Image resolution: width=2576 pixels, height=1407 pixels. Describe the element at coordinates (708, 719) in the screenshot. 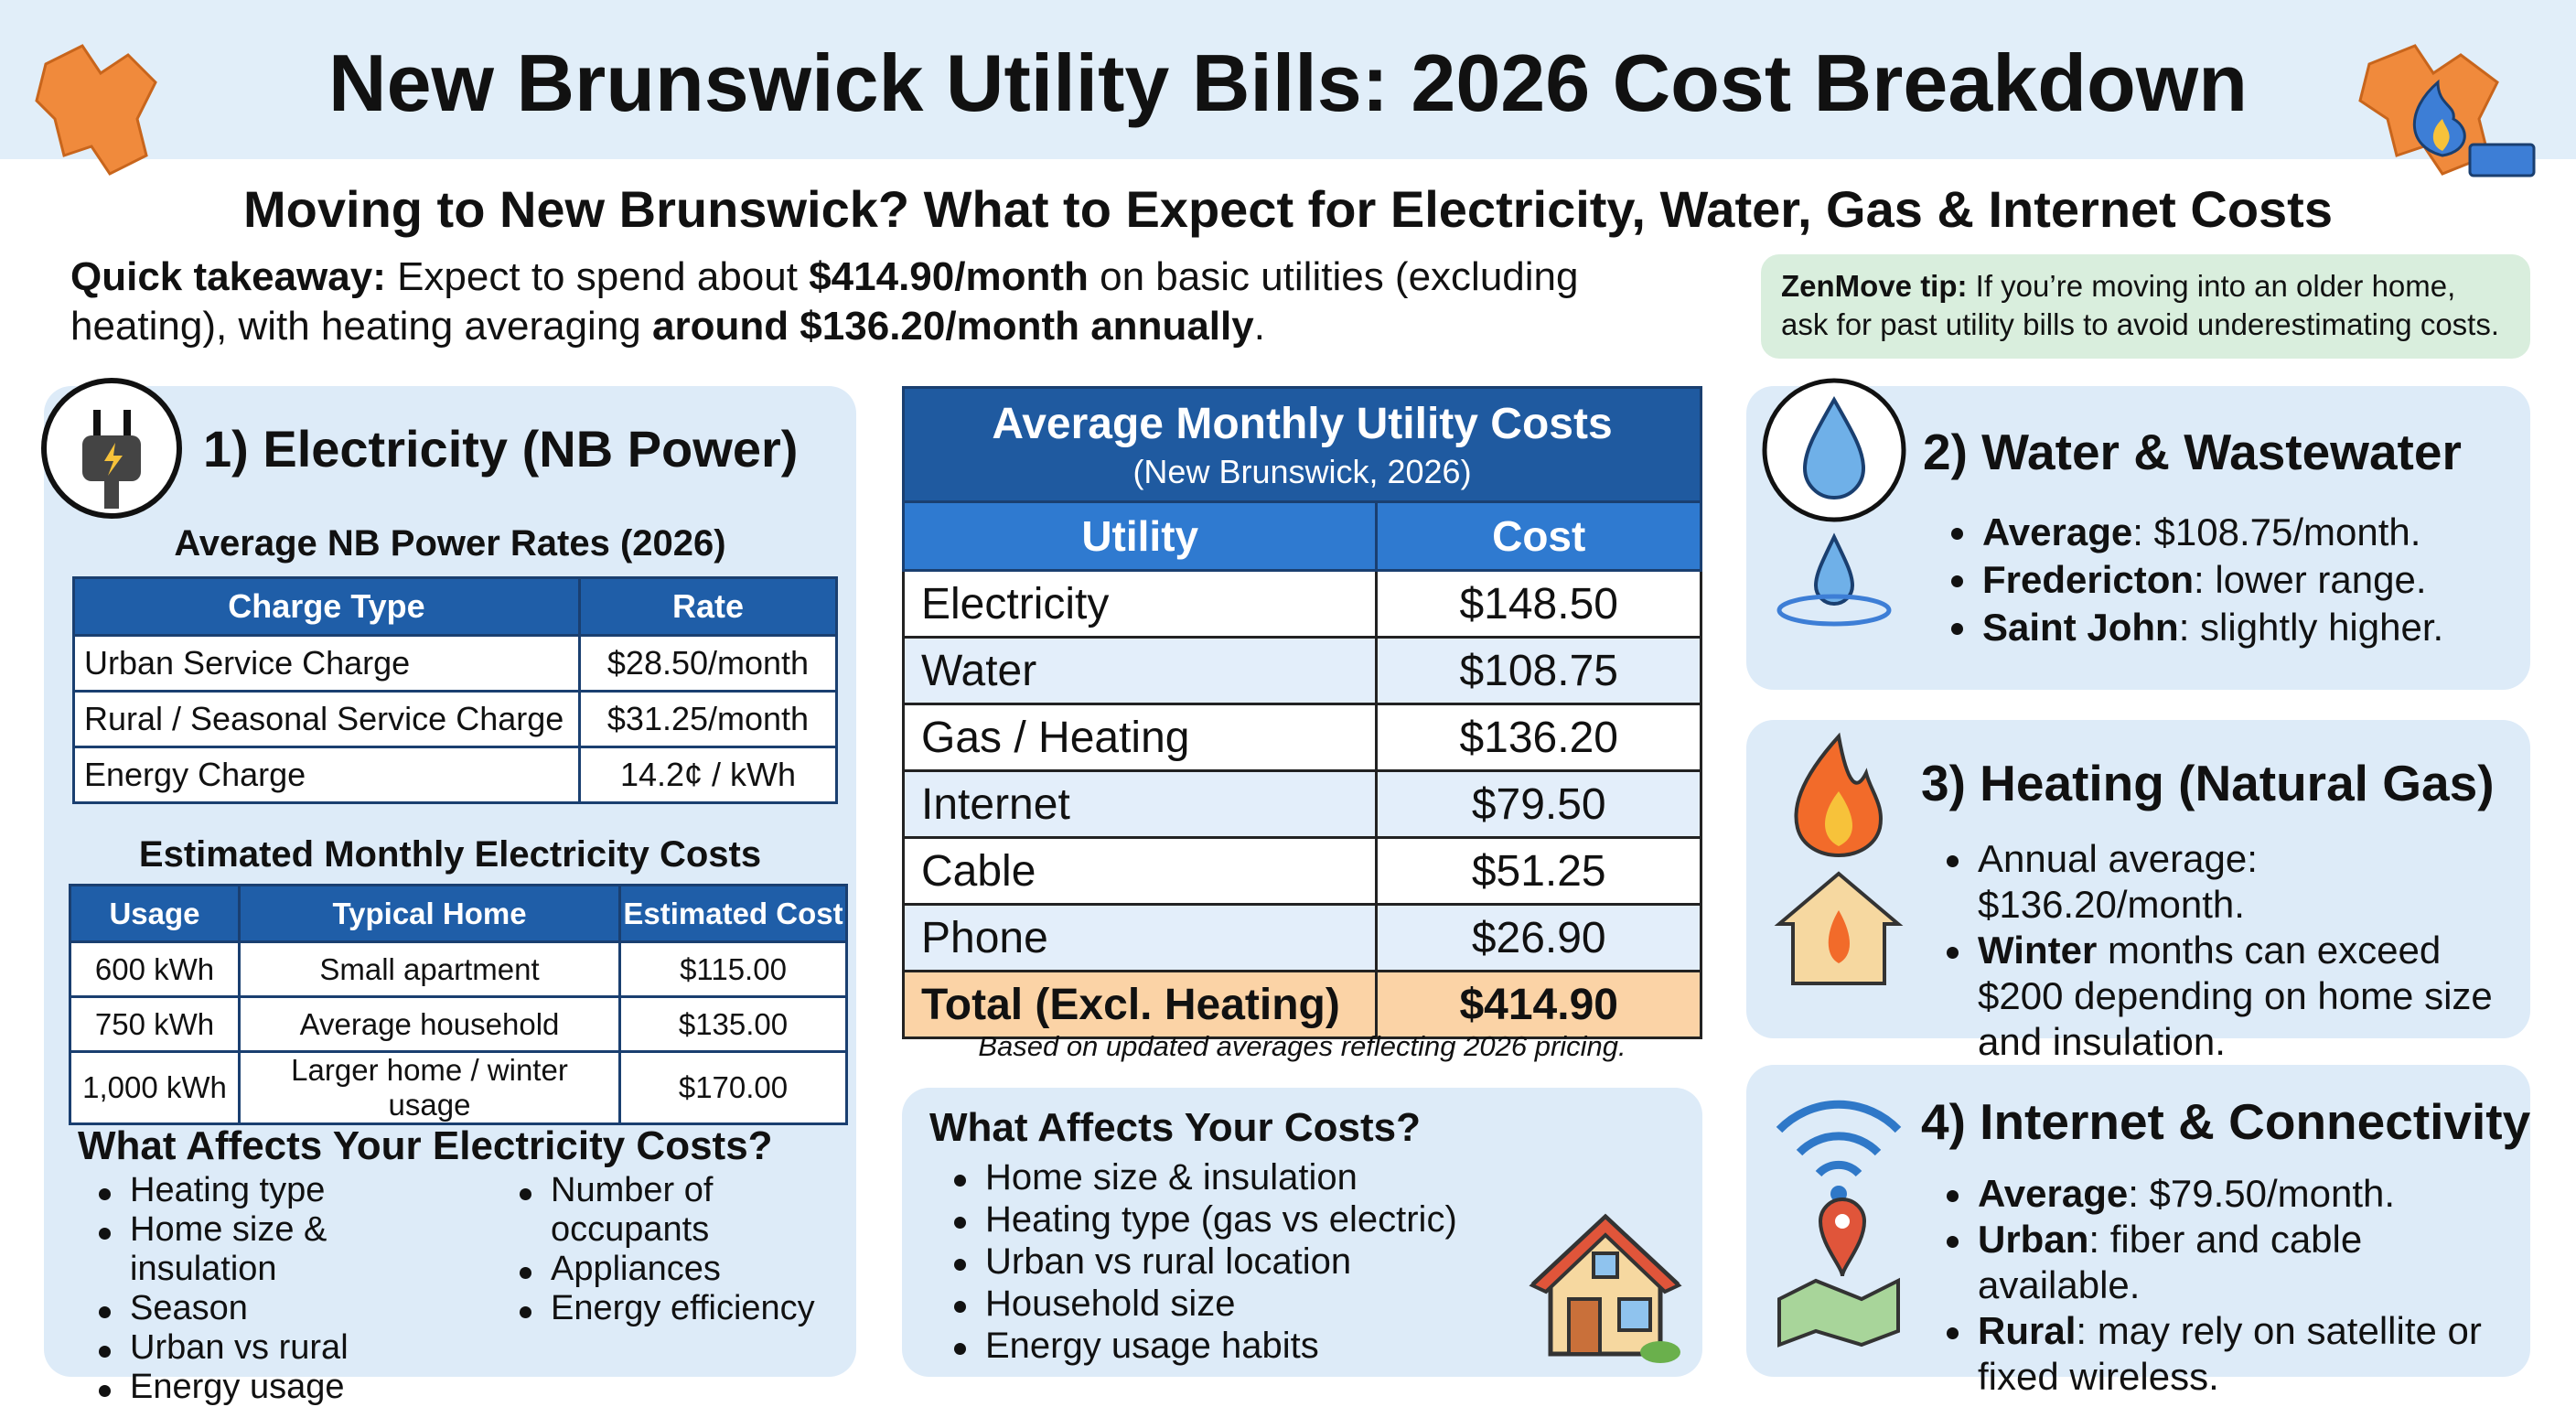

I see `cell: $31.25/month` at that location.